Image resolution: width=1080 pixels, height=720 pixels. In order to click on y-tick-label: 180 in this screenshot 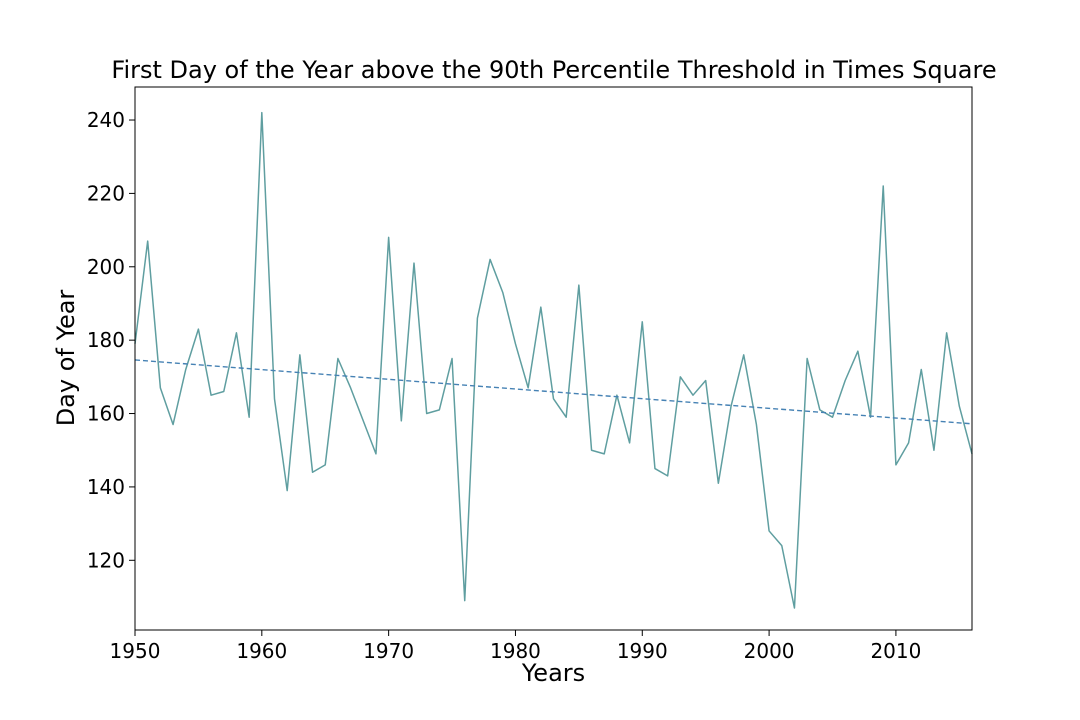, I will do `click(106, 340)`.